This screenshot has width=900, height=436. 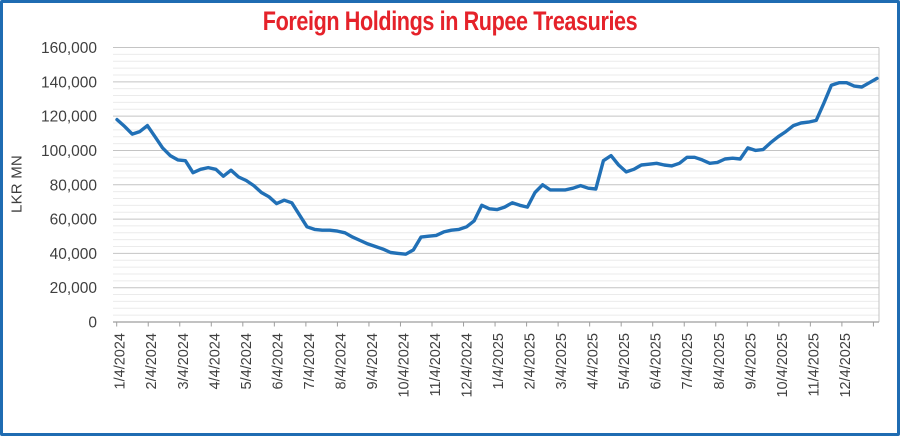 What do you see at coordinates (814, 364) in the screenshot?
I see `x-tick-label: 11/4/2025` at bounding box center [814, 364].